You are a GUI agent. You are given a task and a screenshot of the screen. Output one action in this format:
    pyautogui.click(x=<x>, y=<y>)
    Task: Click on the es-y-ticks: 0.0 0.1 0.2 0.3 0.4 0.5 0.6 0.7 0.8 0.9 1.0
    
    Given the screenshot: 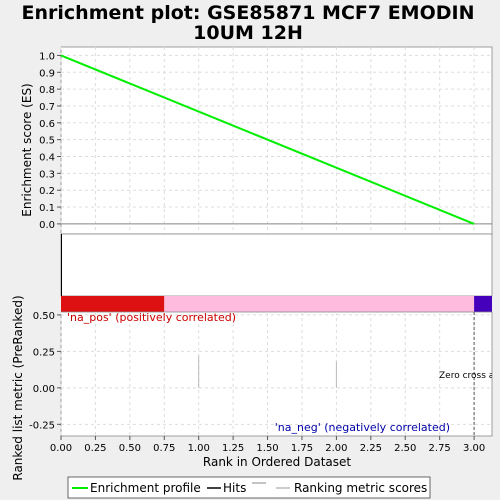 What is the action you would take?
    pyautogui.click(x=50, y=141)
    